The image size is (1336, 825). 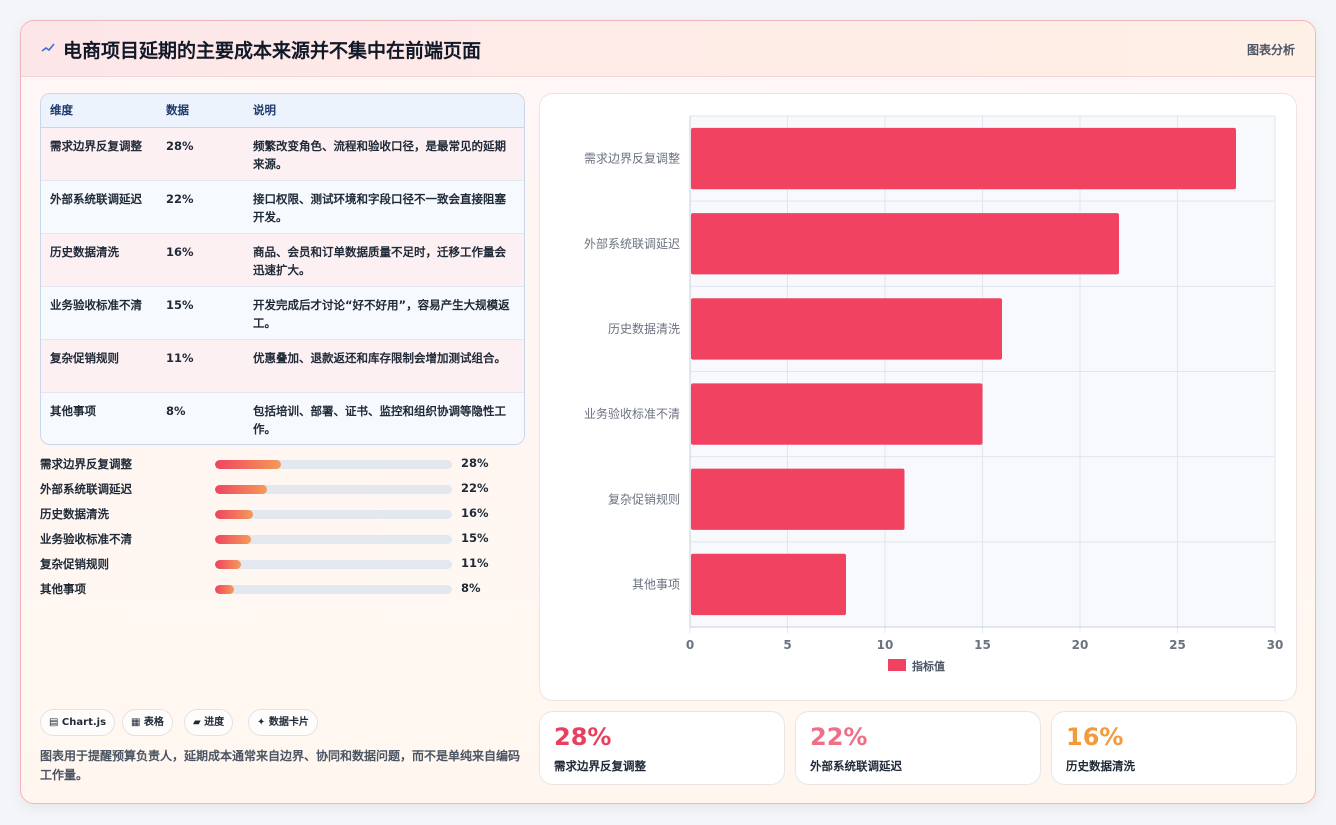 What do you see at coordinates (583, 737) in the screenshot?
I see `stat-value: 28%` at bounding box center [583, 737].